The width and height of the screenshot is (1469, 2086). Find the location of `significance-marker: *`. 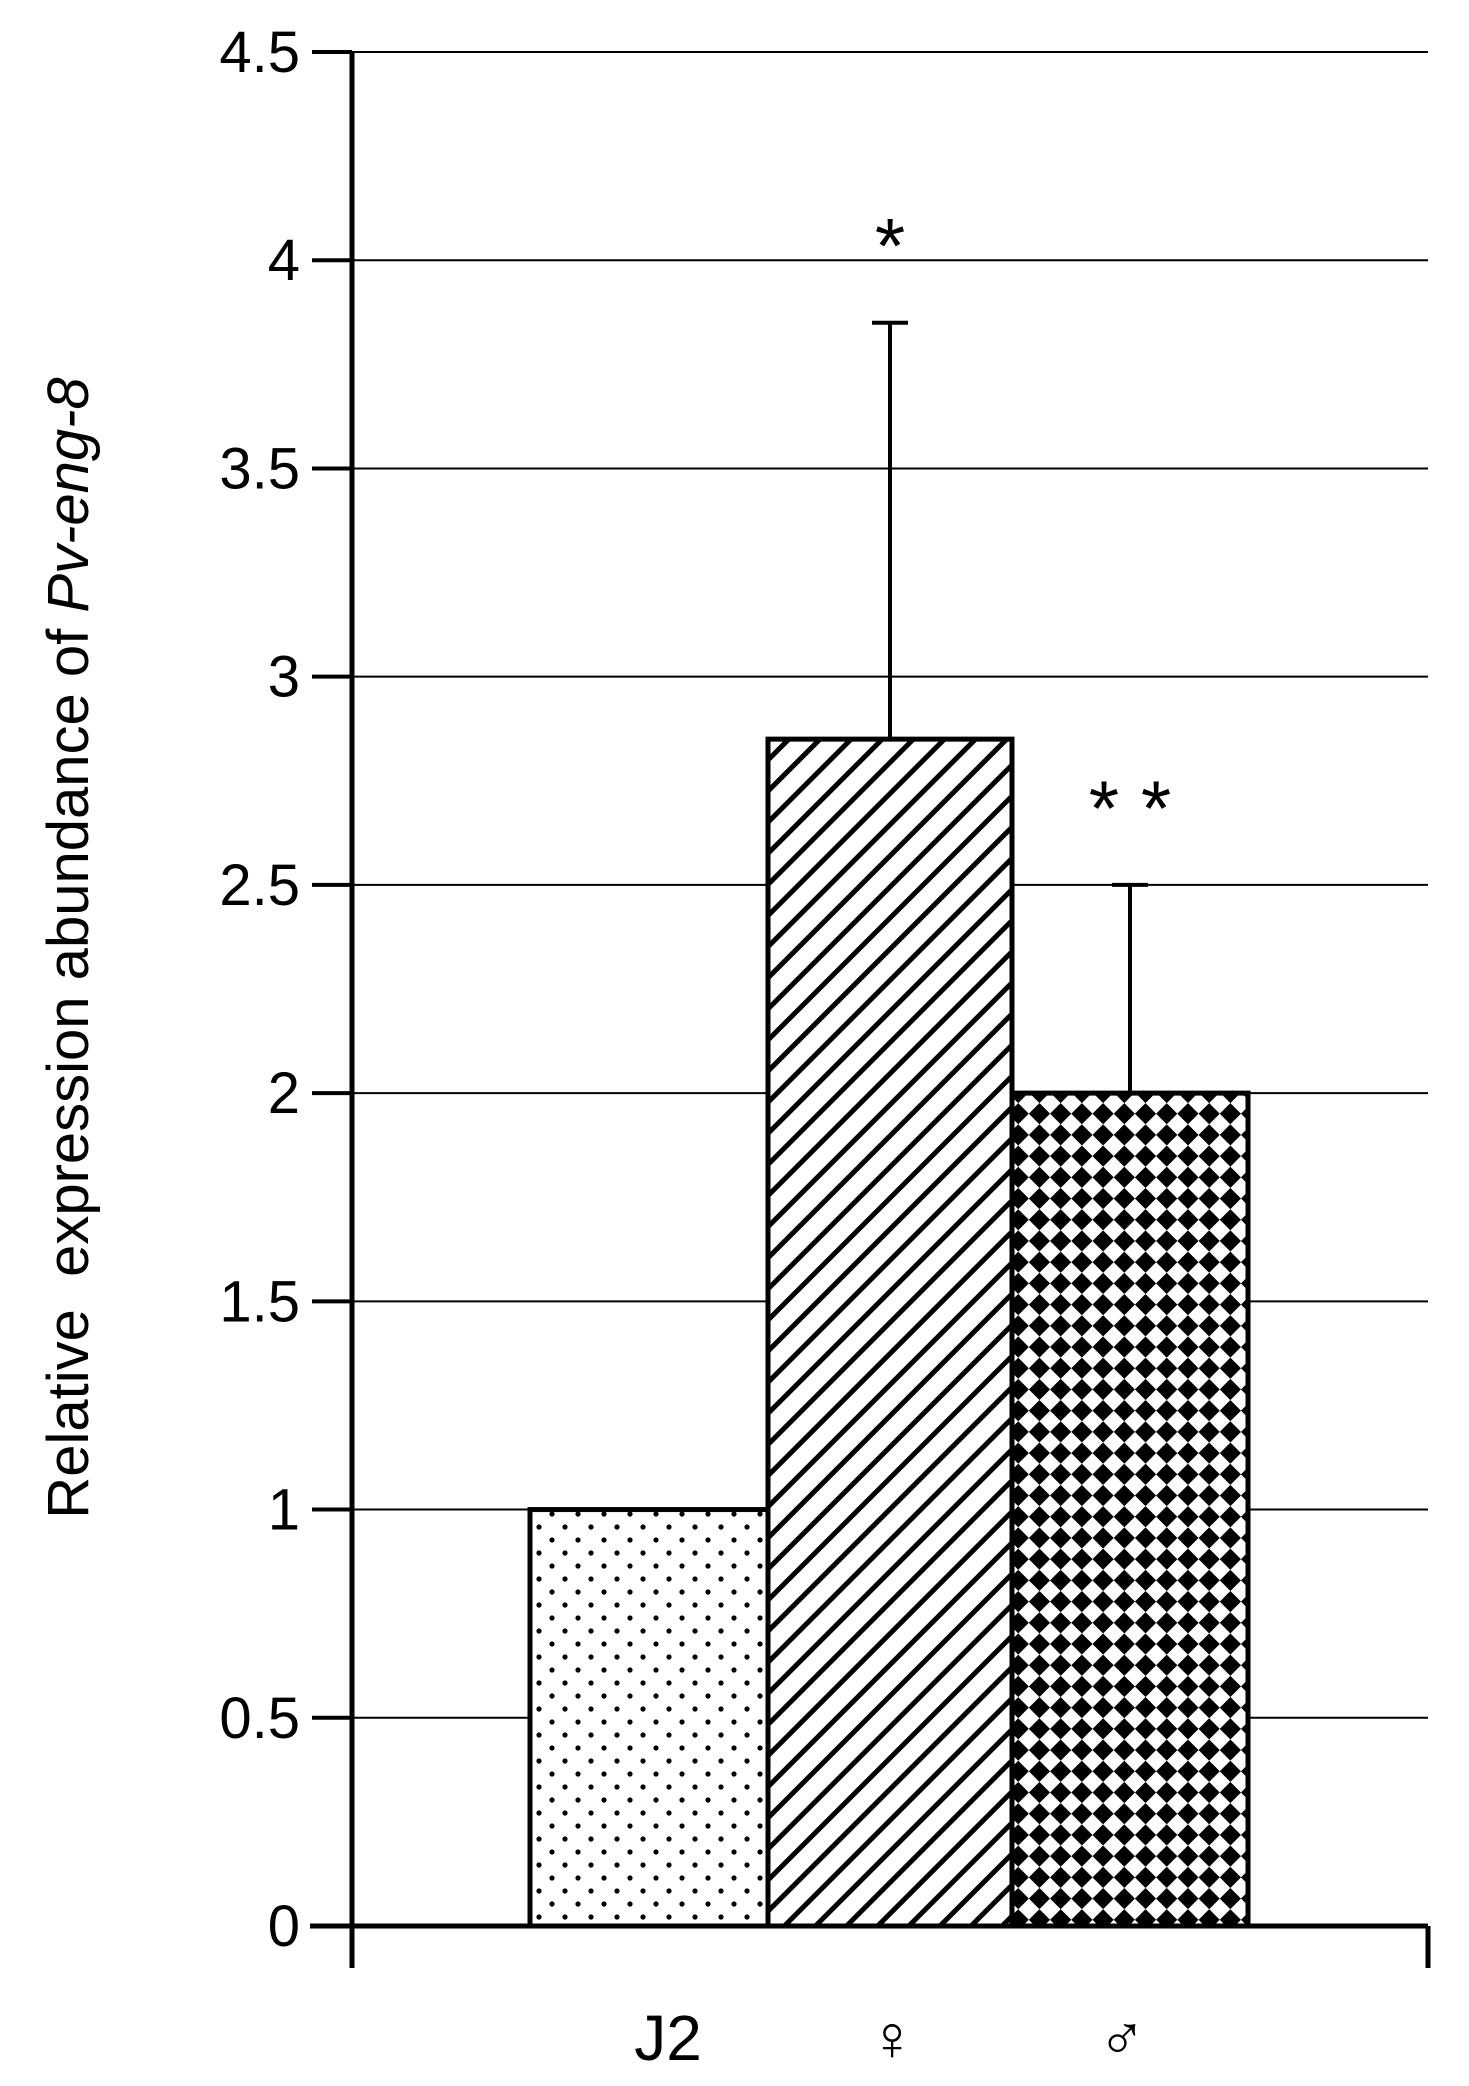

significance-marker: * is located at coordinates (890, 246).